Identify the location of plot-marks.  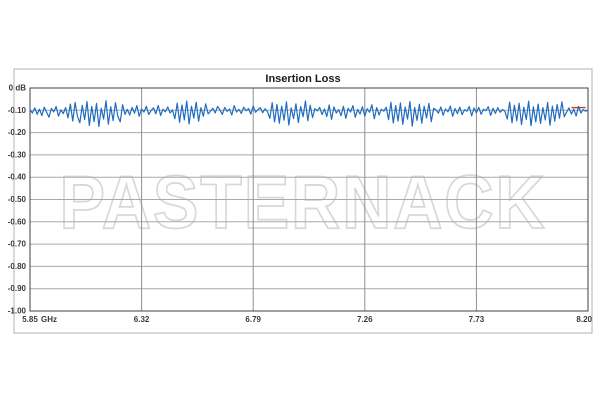
(309, 114).